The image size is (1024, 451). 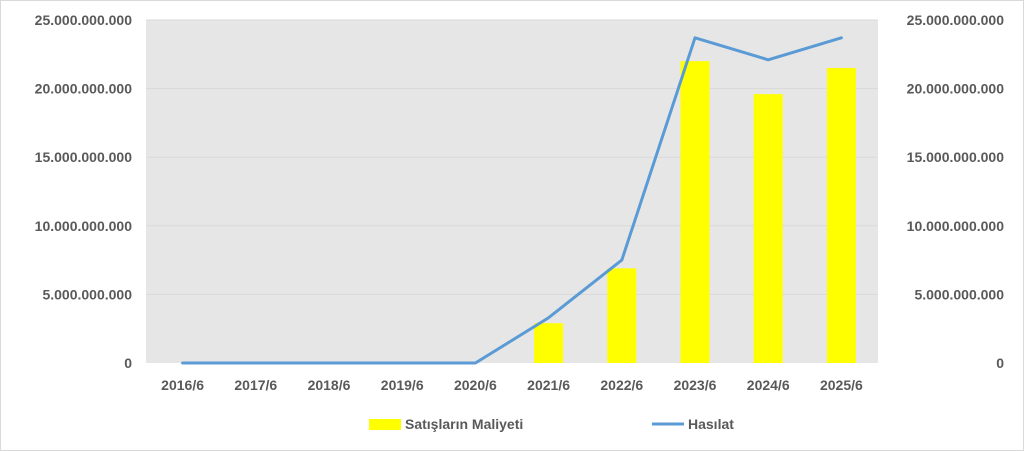 I want to click on y-tick-label-right: 20.000.000.000, so click(x=956, y=89).